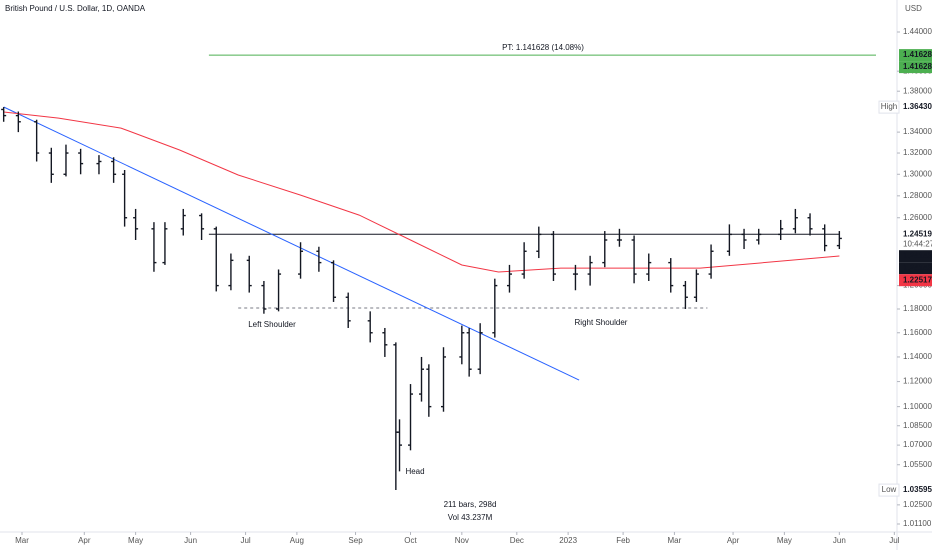 This screenshot has width=932, height=550. I want to click on x-tick-label: Aug, so click(297, 540).